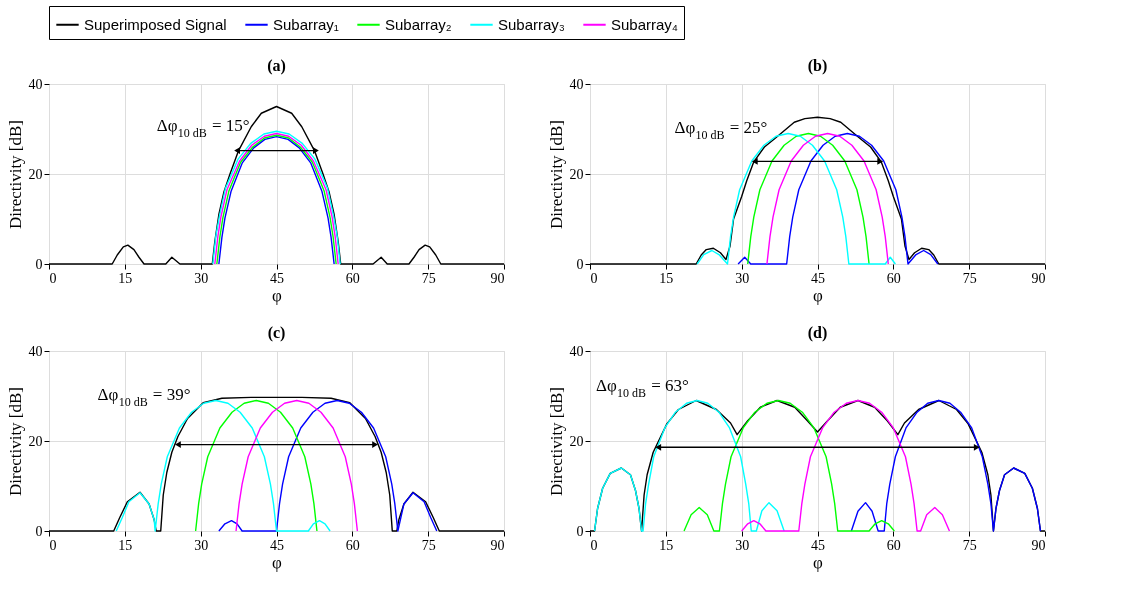 This screenshot has height=602, width=1131. I want to click on legend-label: Subarray₁, so click(306, 24).